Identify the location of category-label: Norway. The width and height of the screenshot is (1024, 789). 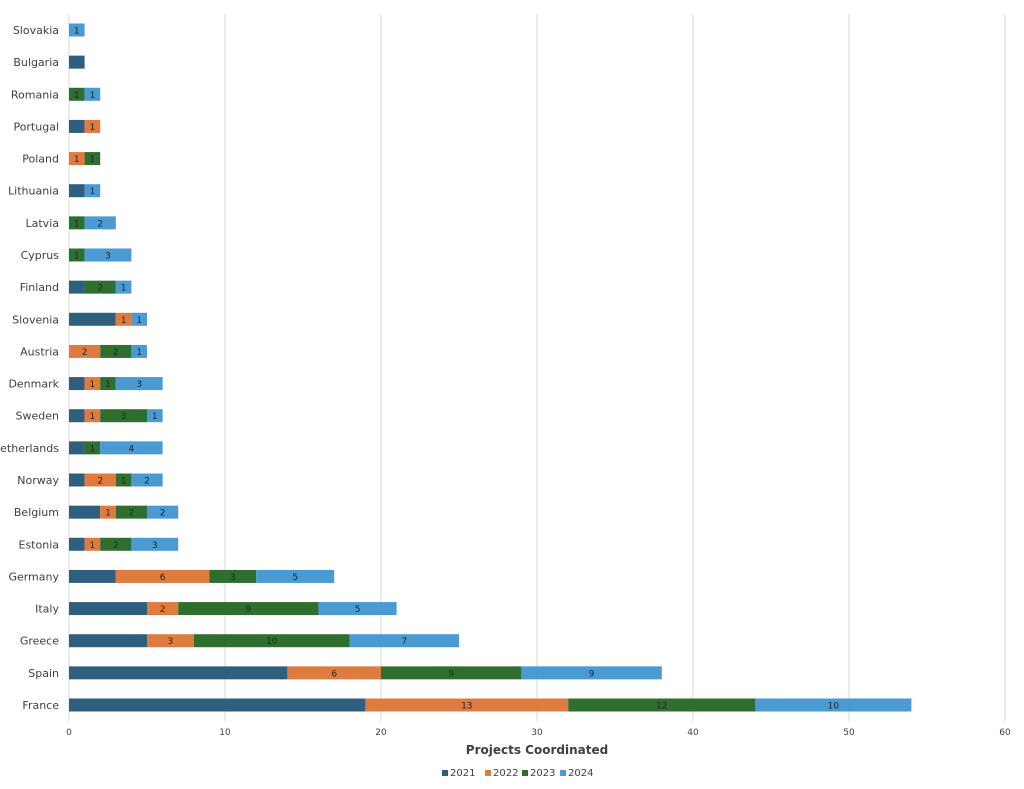
(38, 480).